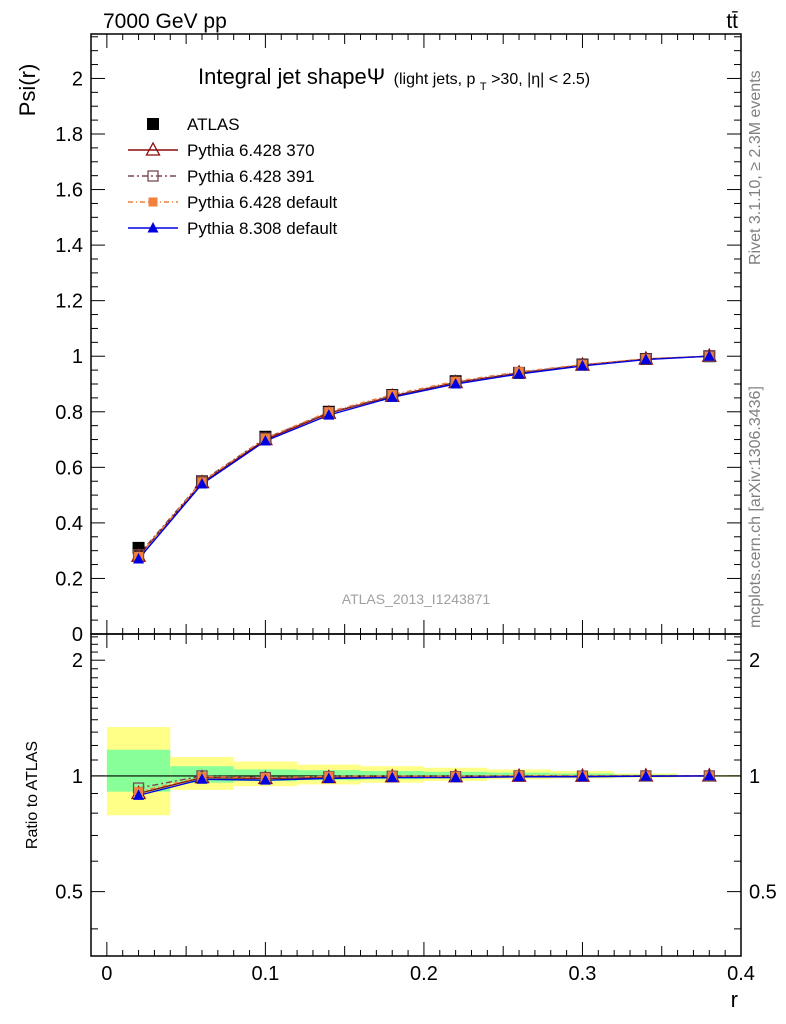  Describe the element at coordinates (69, 302) in the screenshot. I see `main-y-tick-label: 1.2` at that location.